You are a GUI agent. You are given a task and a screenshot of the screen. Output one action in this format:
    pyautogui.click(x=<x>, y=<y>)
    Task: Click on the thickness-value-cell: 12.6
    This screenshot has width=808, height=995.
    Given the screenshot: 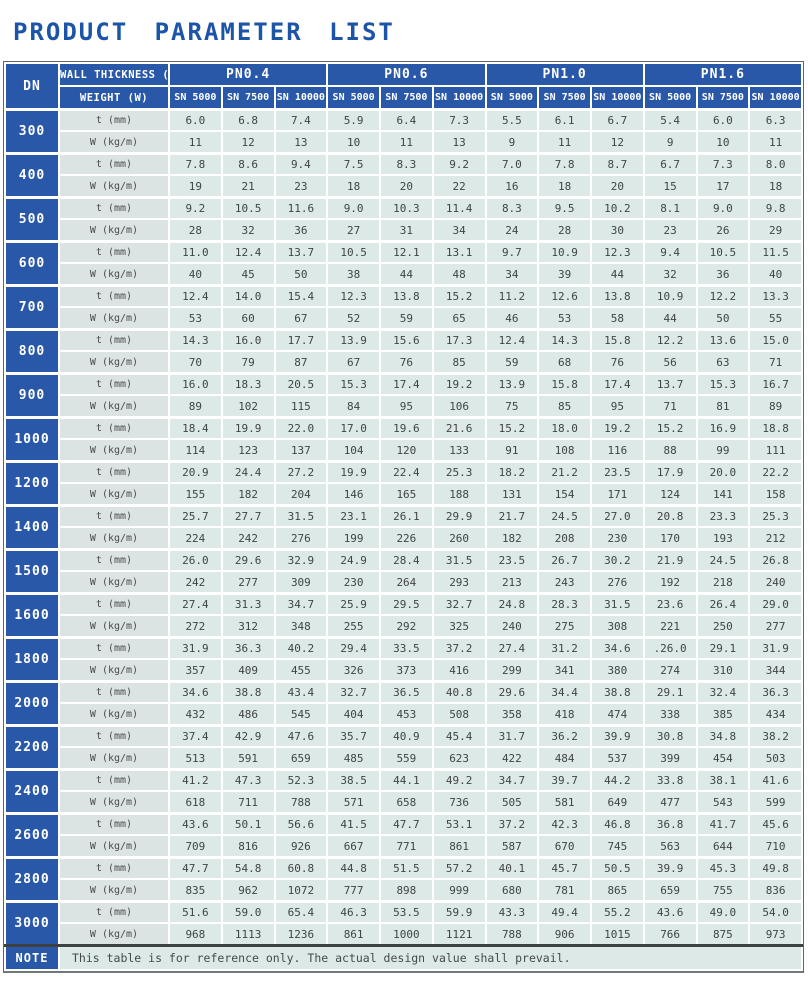 What is the action you would take?
    pyautogui.click(x=564, y=296)
    